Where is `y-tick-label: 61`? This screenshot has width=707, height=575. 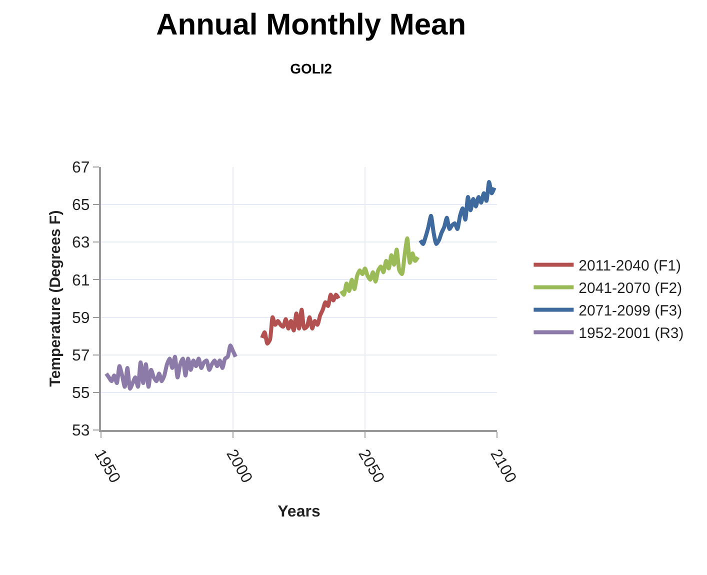 y-tick-label: 61 is located at coordinates (81, 281).